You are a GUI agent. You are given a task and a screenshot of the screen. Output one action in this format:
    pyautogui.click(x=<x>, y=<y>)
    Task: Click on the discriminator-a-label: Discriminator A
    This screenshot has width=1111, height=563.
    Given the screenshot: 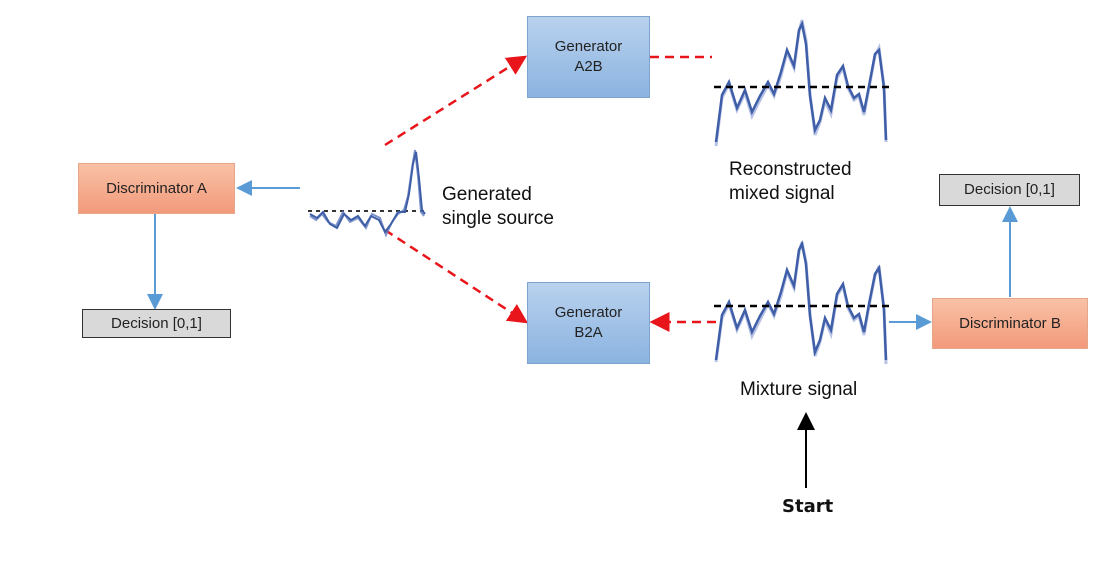 What is the action you would take?
    pyautogui.click(x=156, y=188)
    